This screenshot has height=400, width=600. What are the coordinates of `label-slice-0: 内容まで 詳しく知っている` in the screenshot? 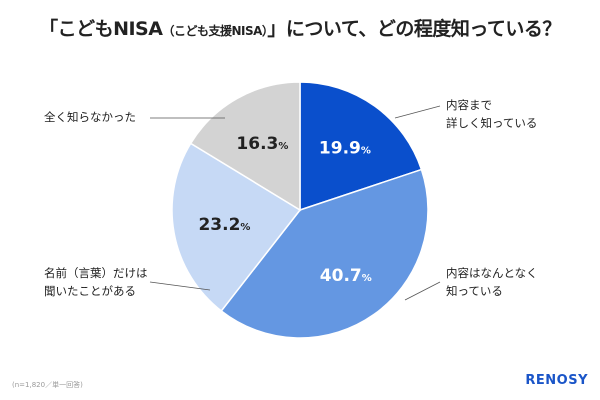 It's located at (492, 114).